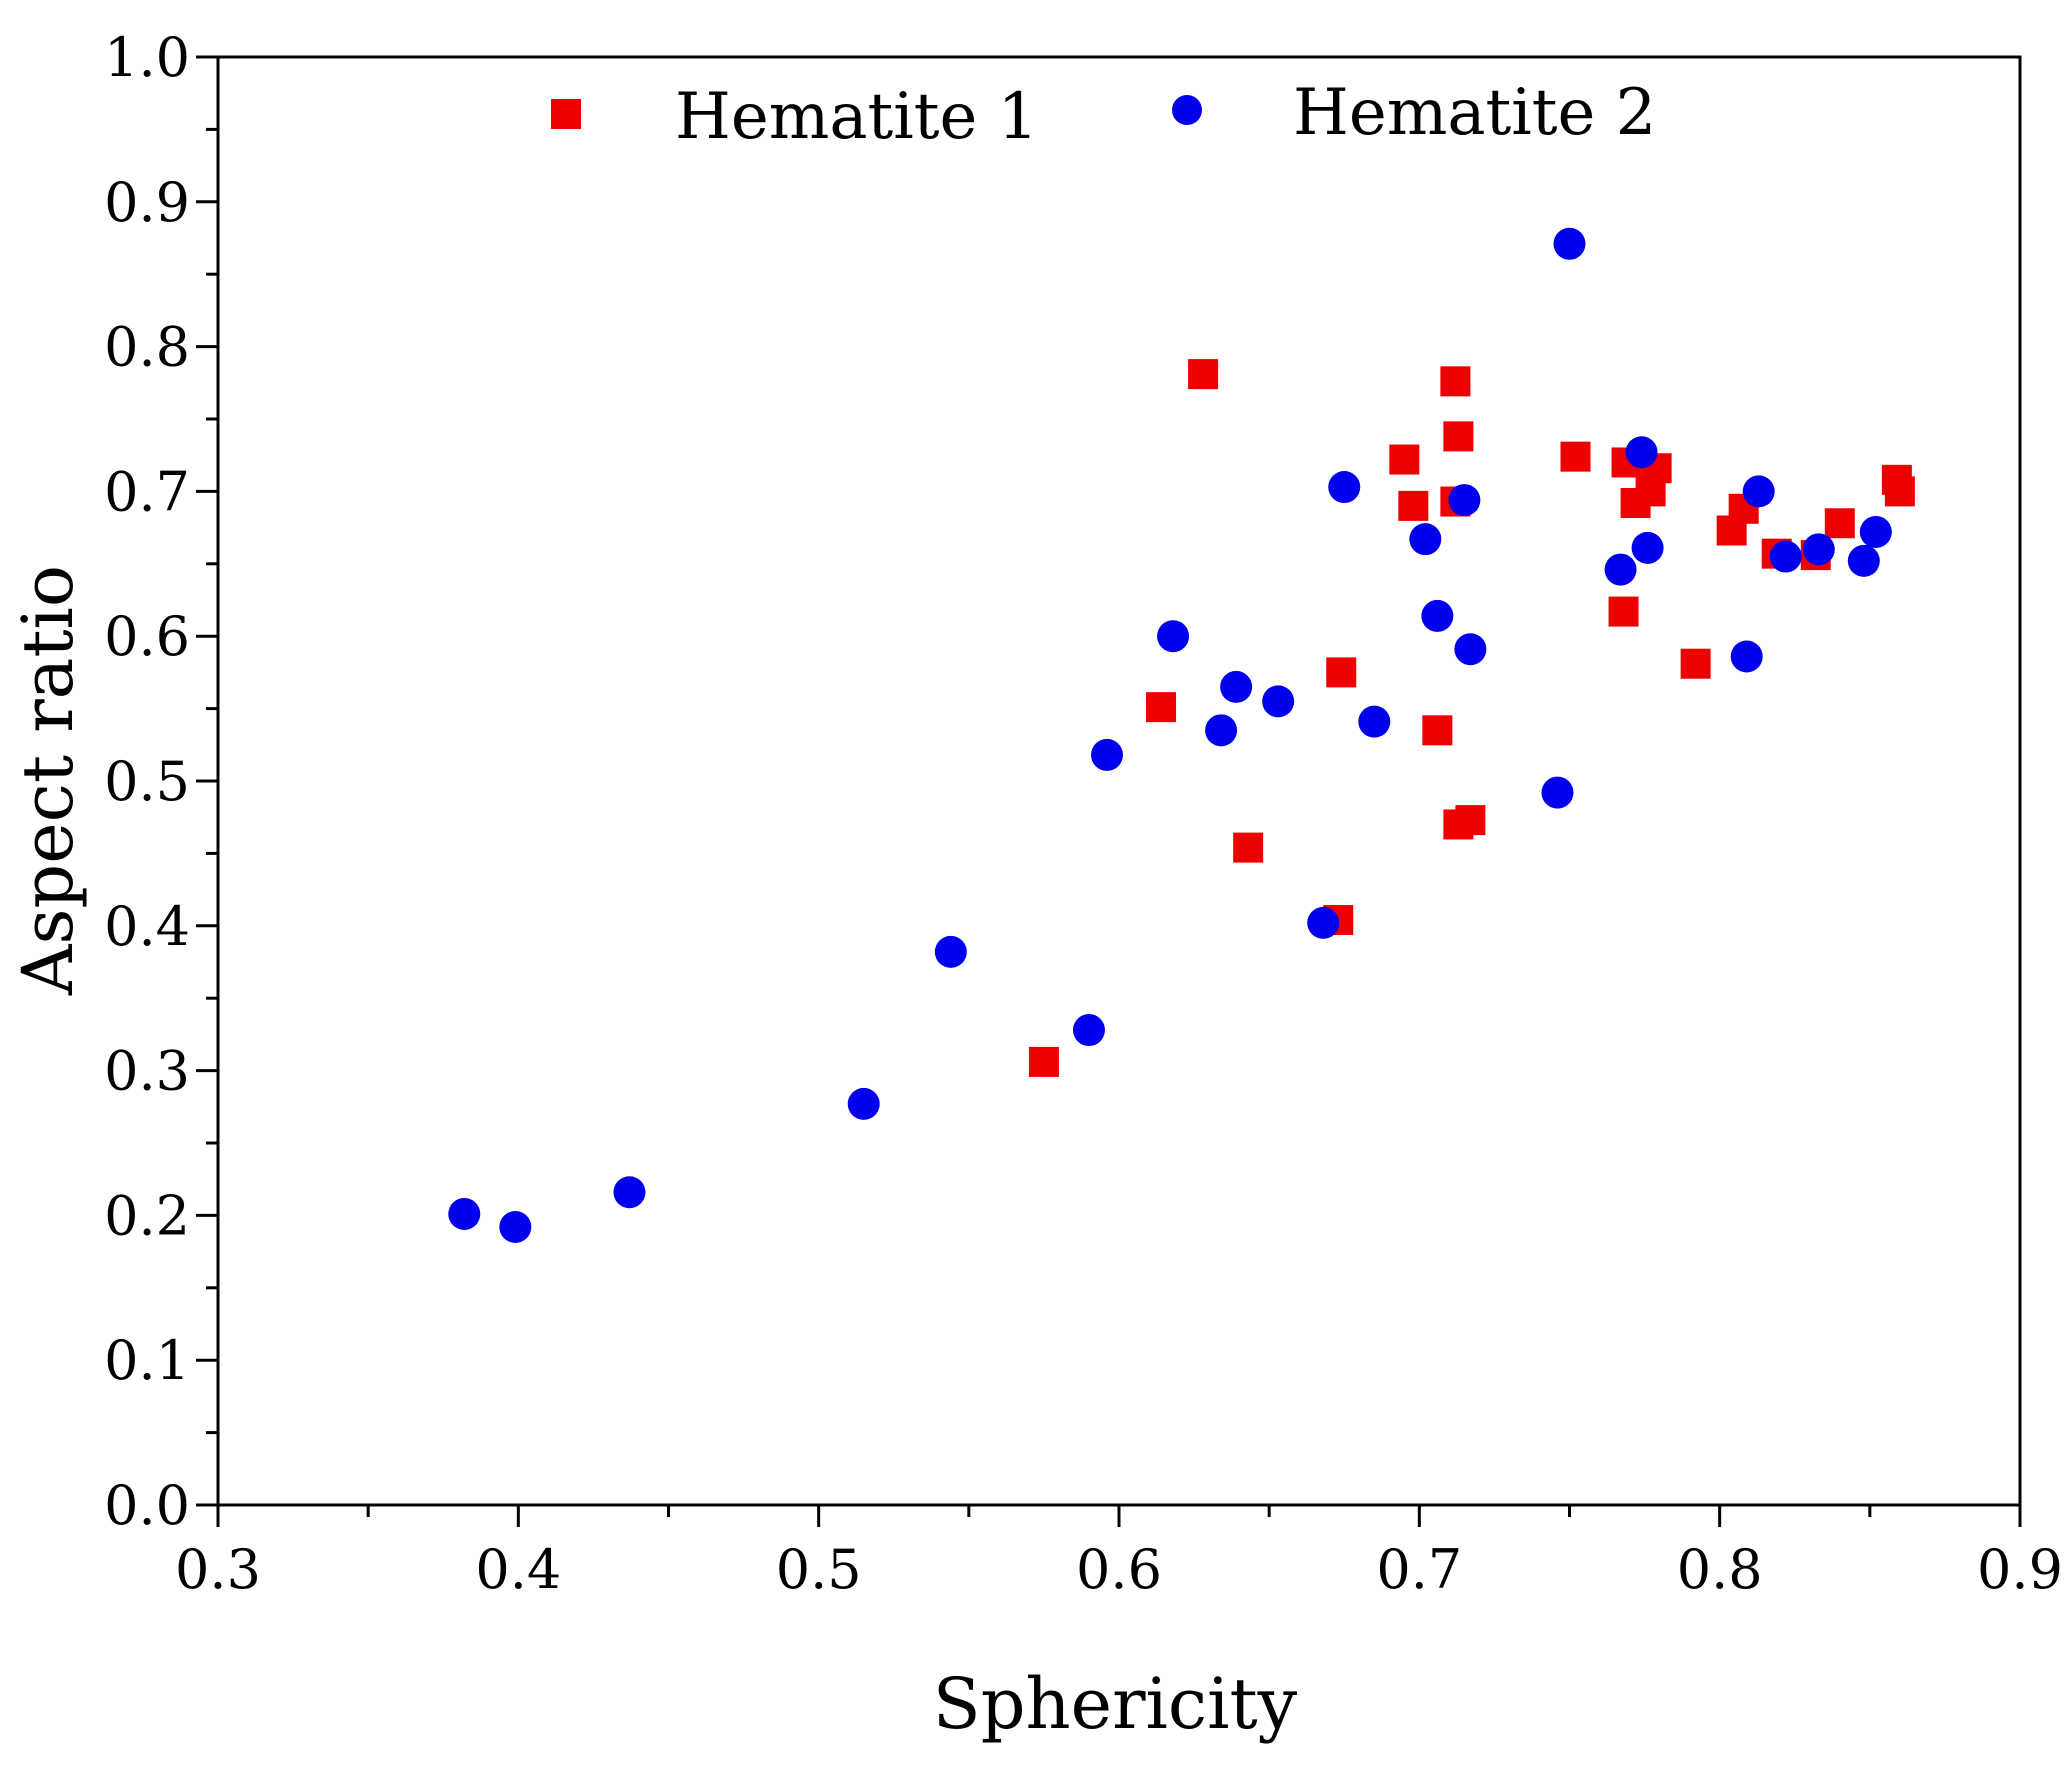  Describe the element at coordinates (147, 636) in the screenshot. I see `y-tick-label: 0.6` at that location.